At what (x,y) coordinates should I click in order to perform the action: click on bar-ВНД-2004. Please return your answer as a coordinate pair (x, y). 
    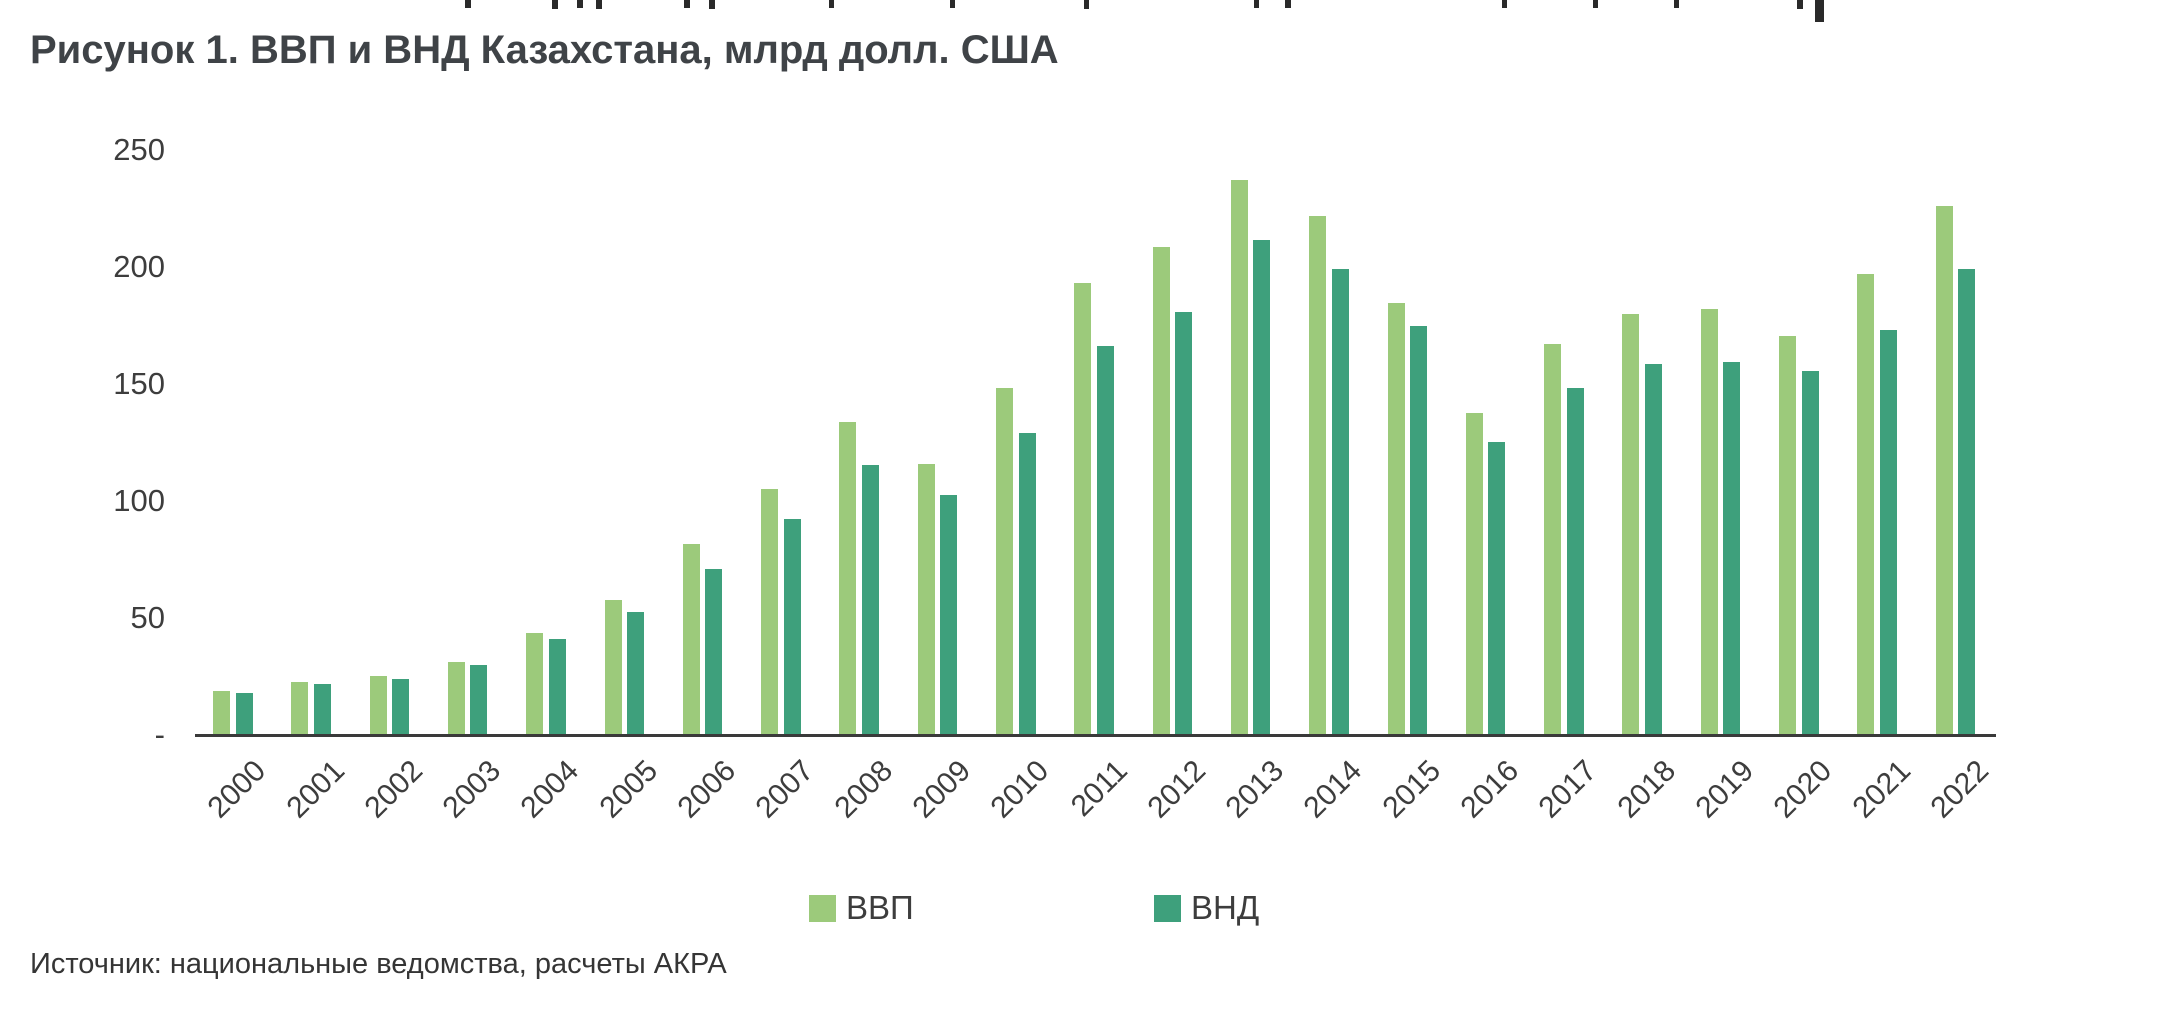
    Looking at the image, I should click on (557, 686).